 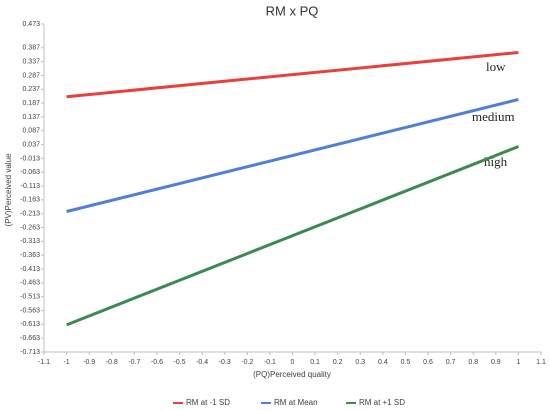 I want to click on y-tick-label: -0.713, so click(x=30, y=352).